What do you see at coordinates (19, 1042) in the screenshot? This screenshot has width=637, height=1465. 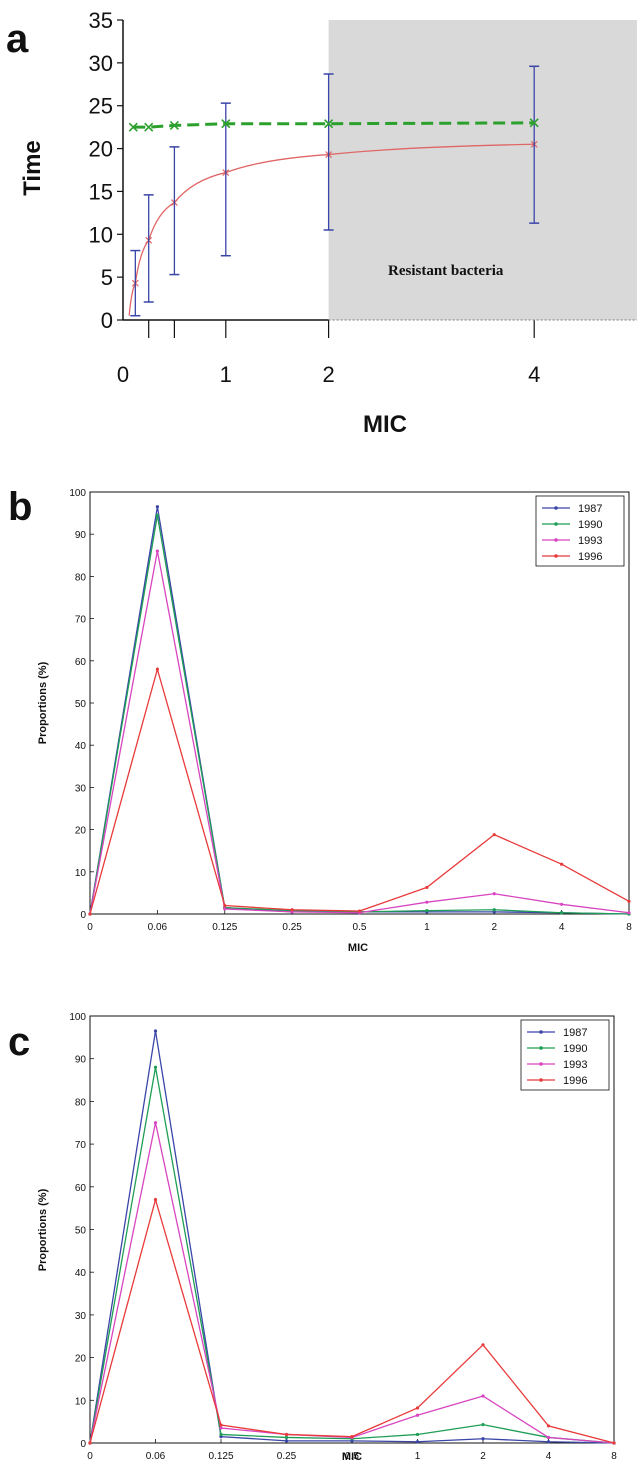 I see `panel-letter-c: c` at bounding box center [19, 1042].